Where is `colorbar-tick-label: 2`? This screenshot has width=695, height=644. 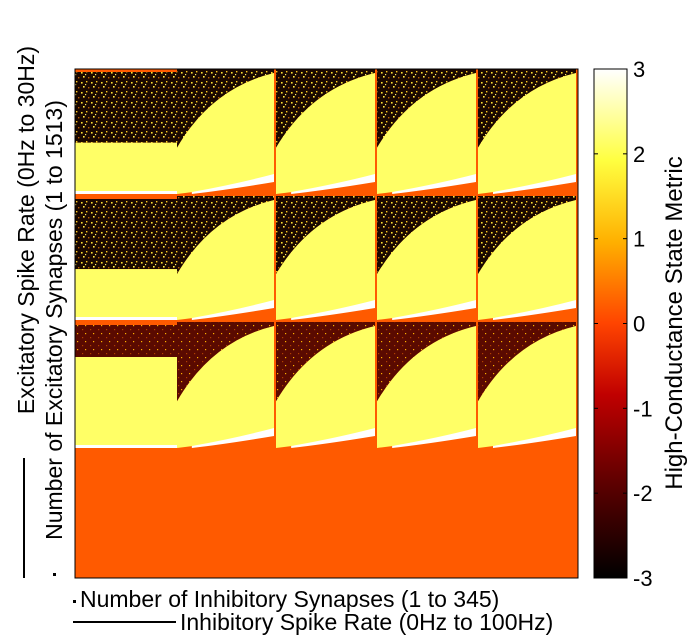
colorbar-tick-label: 2 is located at coordinates (639, 154).